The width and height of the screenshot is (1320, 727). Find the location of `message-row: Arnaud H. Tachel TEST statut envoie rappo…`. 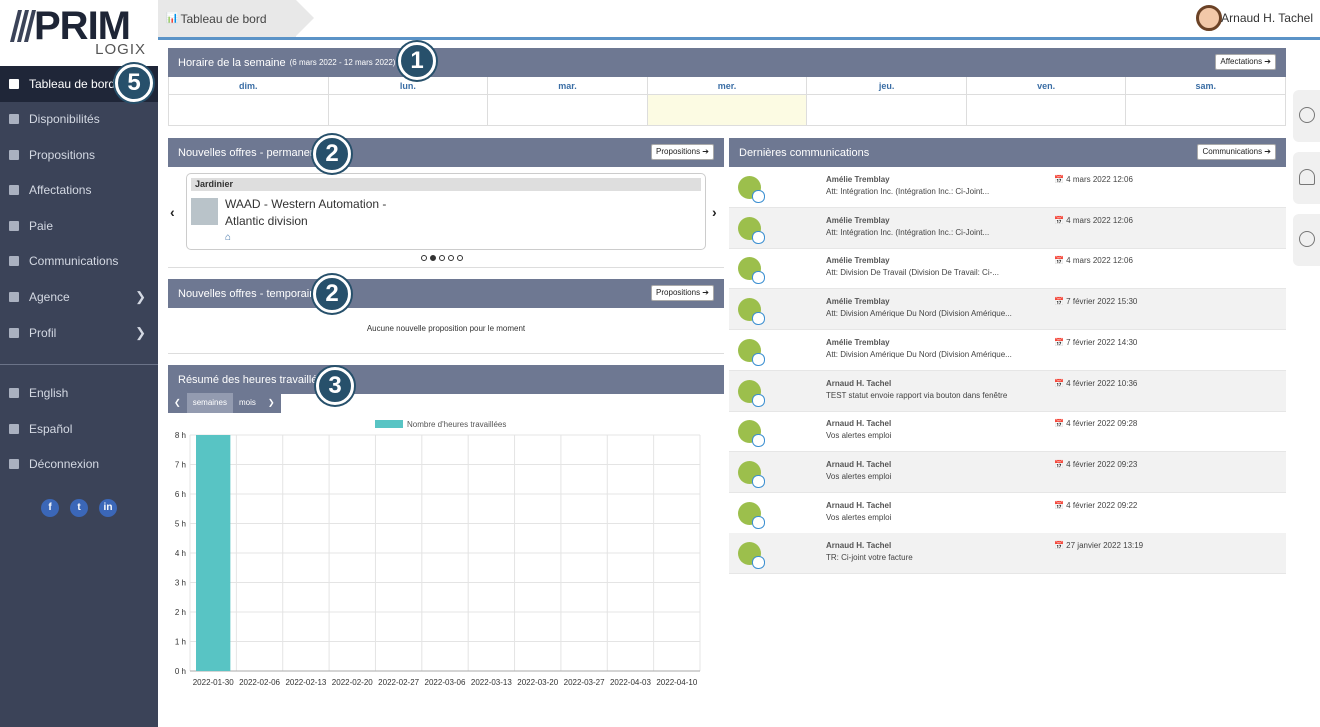

message-row: Arnaud H. Tachel TEST statut envoie rappo… is located at coordinates (1007, 391).